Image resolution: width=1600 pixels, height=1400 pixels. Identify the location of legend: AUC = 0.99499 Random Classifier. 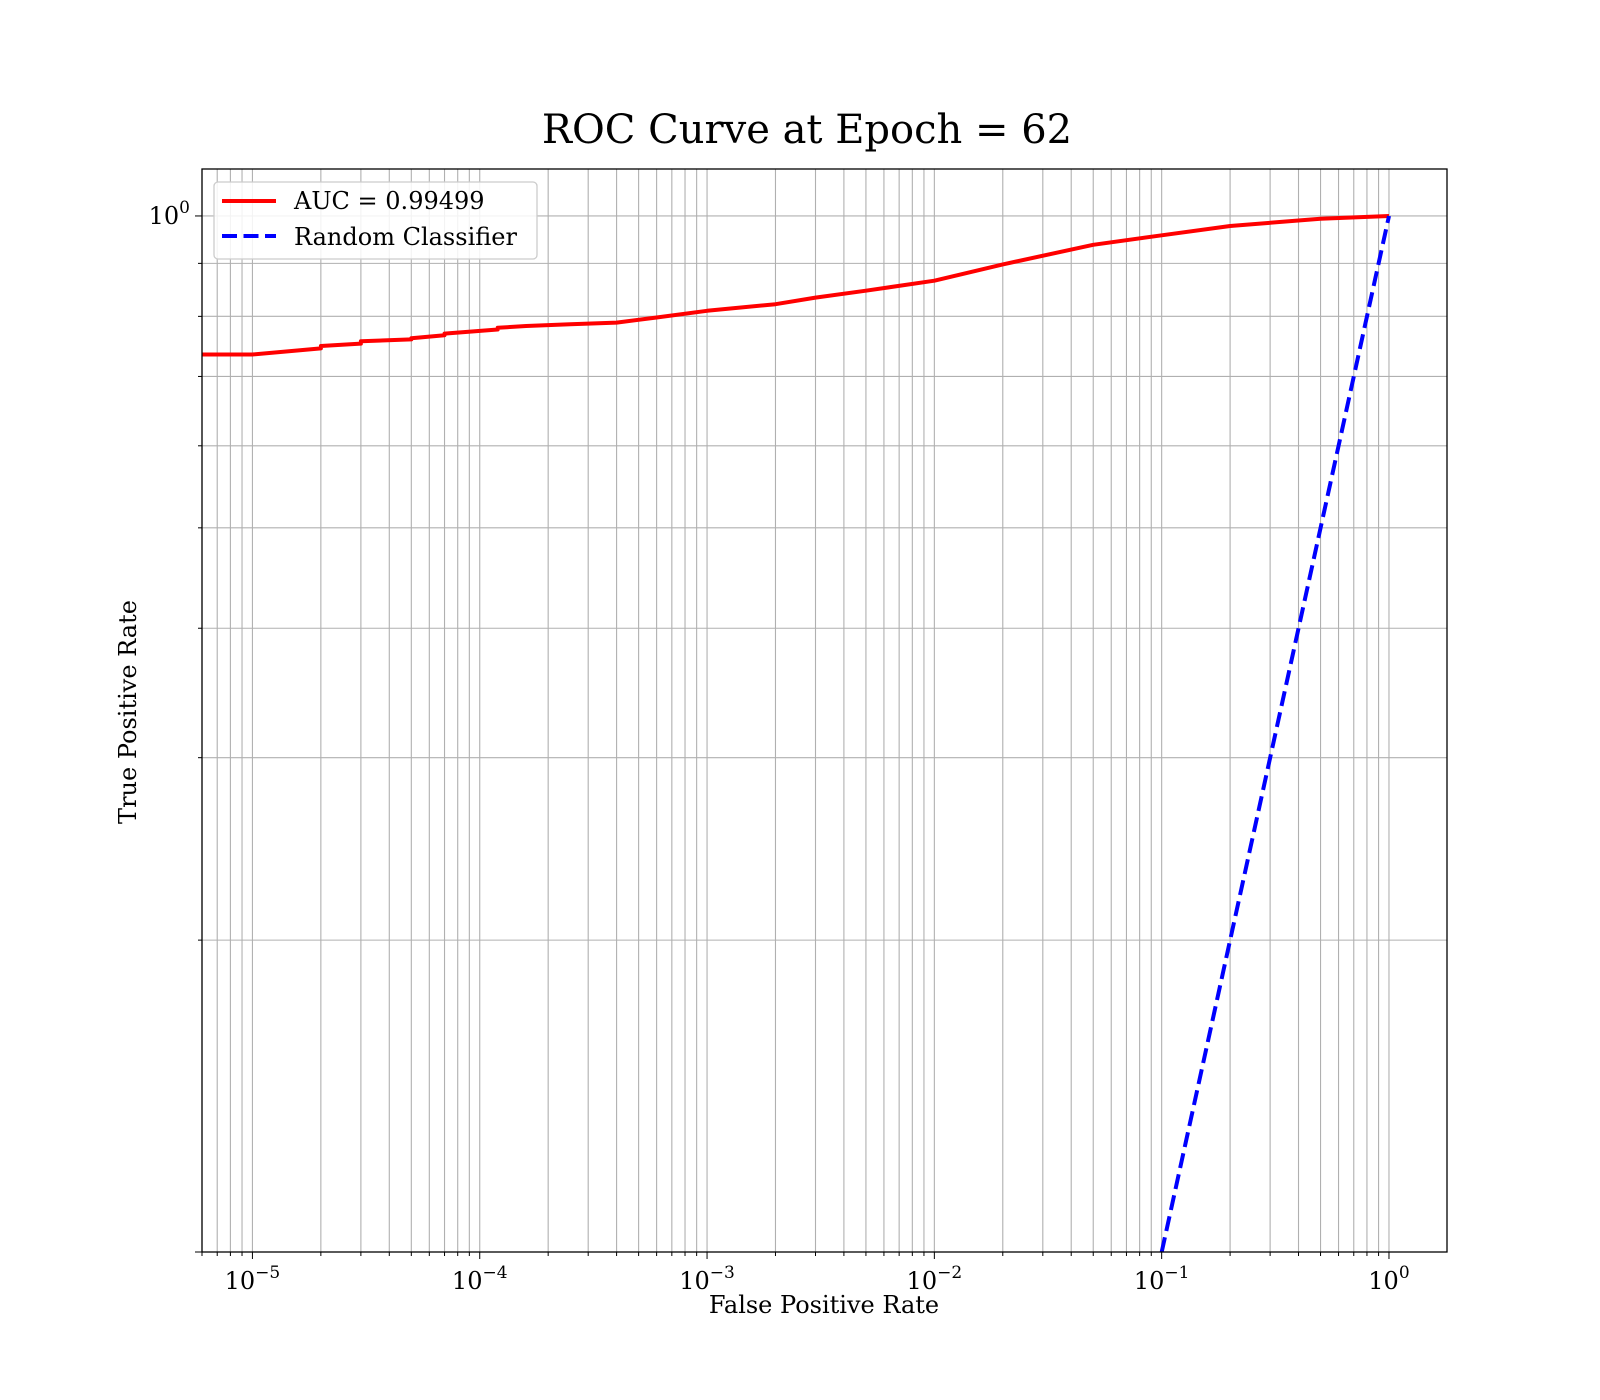
(375, 220).